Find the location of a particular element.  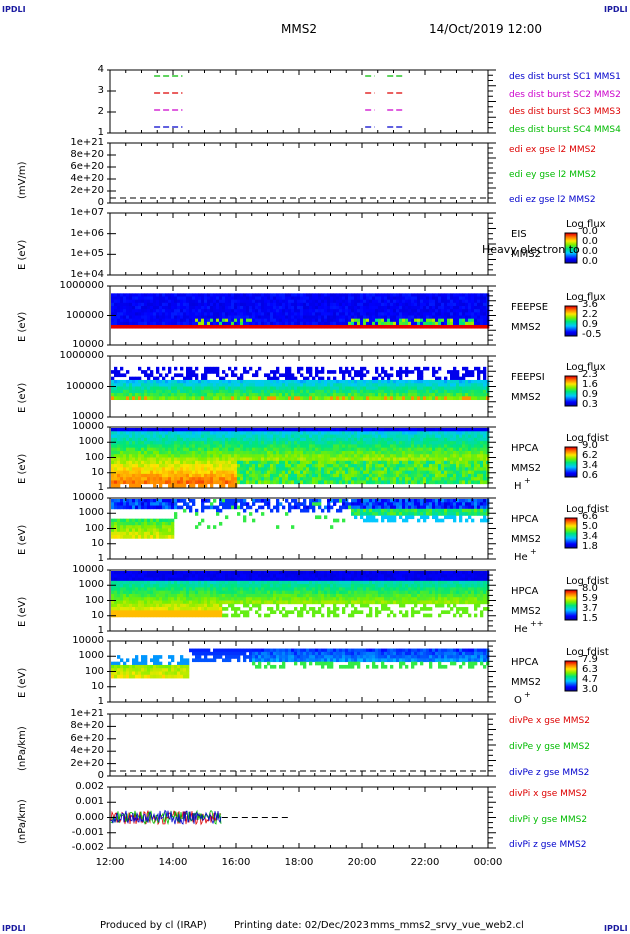

colorbar-title-eis: Log flux is located at coordinates (586, 224).